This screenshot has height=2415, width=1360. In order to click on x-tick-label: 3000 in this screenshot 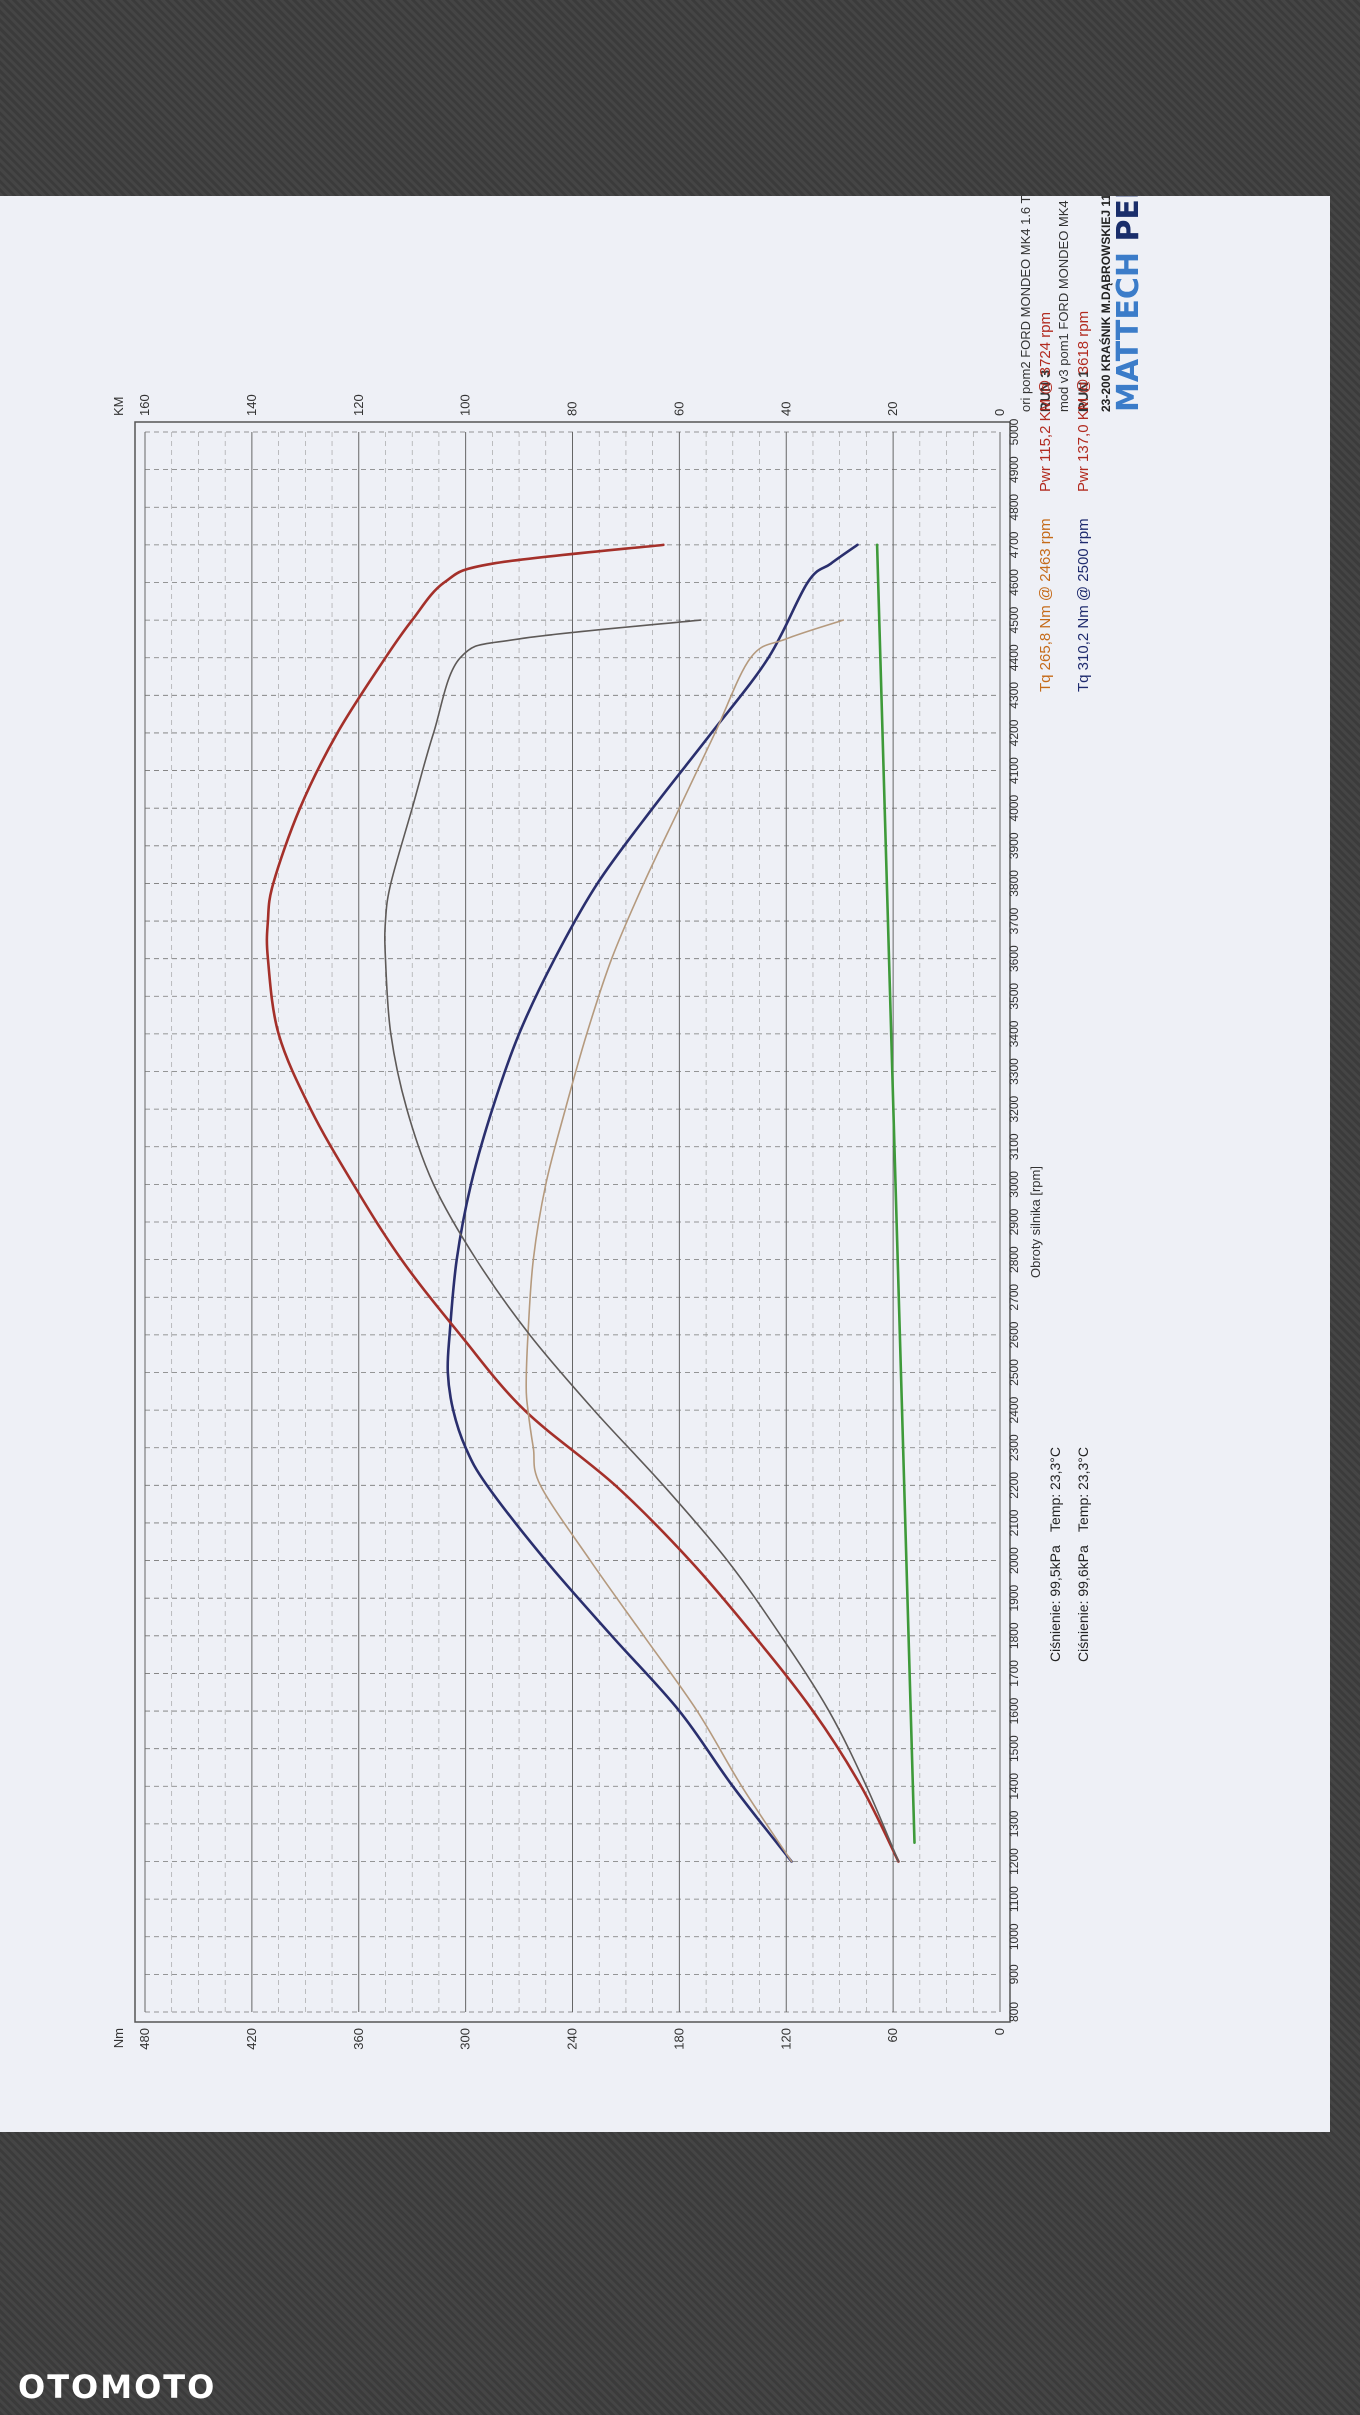, I will do `click(1014, 1184)`.